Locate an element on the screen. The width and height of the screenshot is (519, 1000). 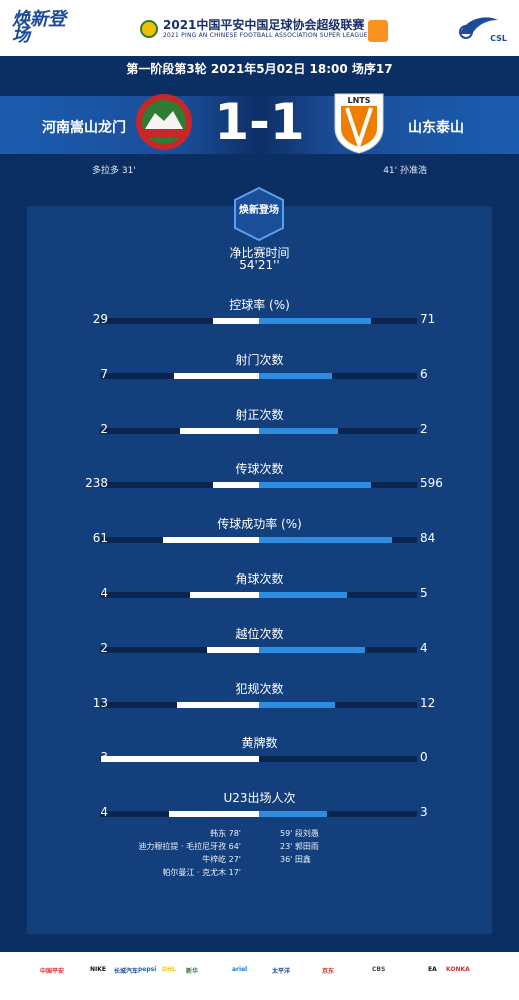
match-score: 1-1 is located at coordinates (259, 122).